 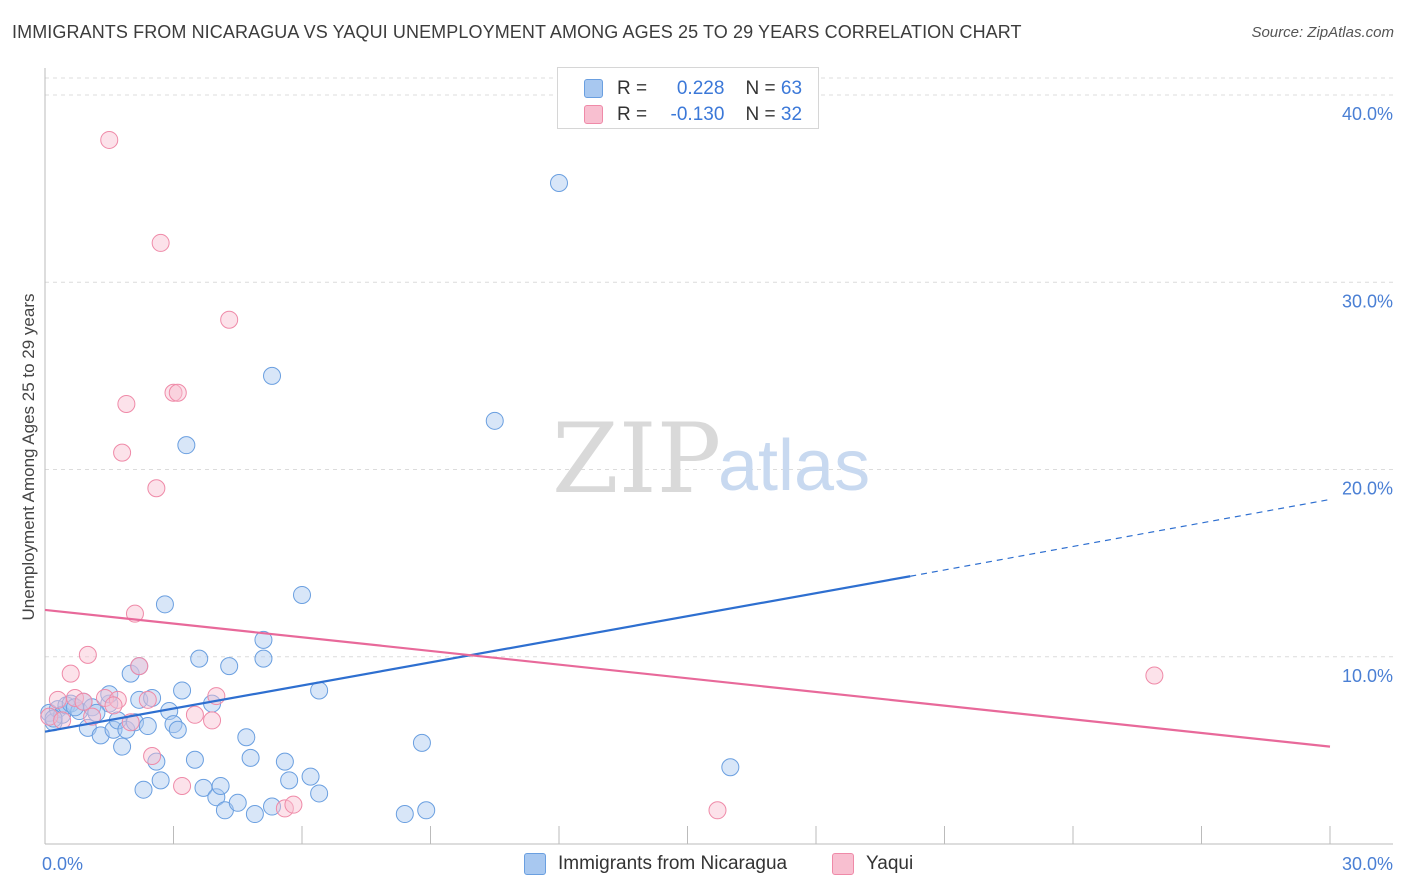 What do you see at coordinates (477, 654) in the screenshot?
I see `trend-line-nicaragua` at bounding box center [477, 654].